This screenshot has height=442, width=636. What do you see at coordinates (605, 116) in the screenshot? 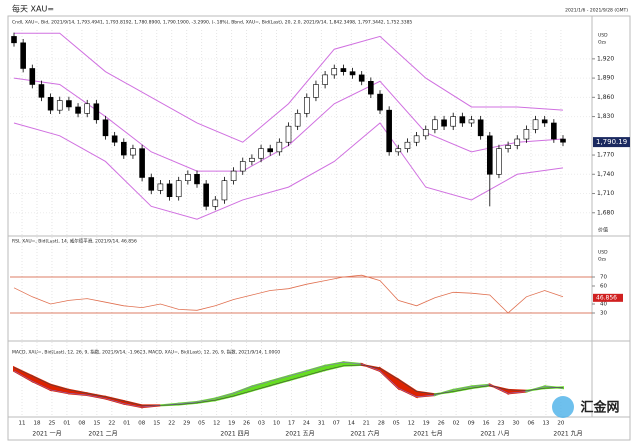
I see `y-tick-label: 1,830` at bounding box center [605, 116].